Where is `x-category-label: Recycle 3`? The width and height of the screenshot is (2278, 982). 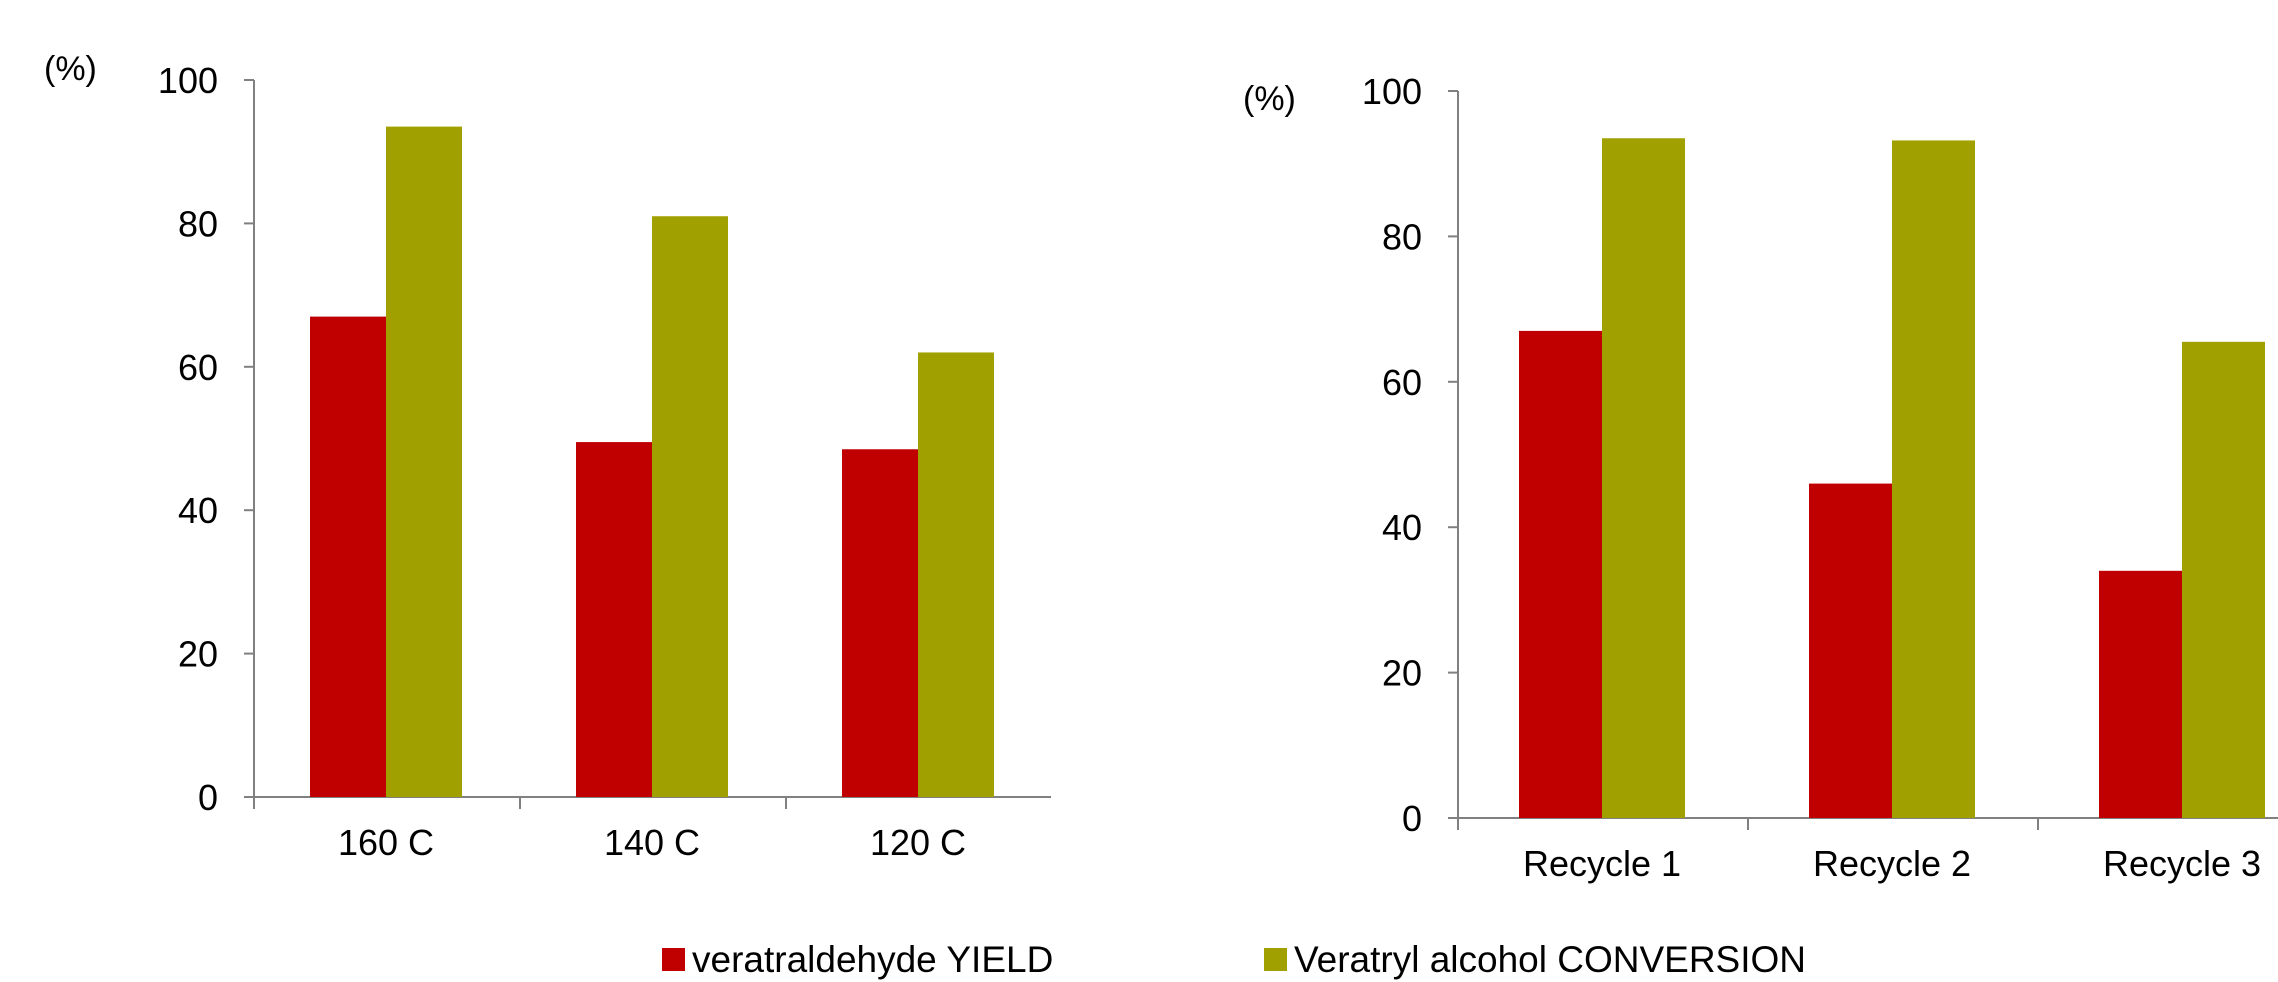
x-category-label: Recycle 3 is located at coordinates (2182, 863).